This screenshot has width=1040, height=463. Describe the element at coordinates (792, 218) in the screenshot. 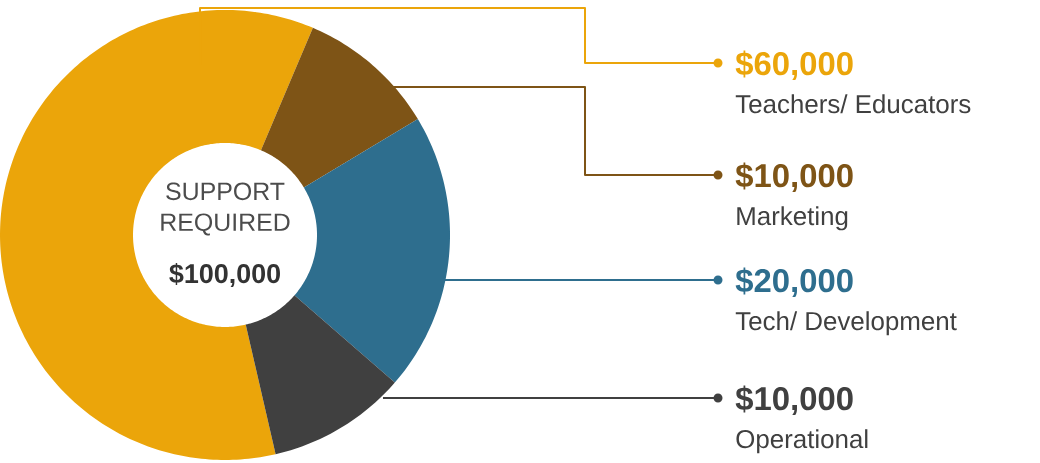

I see `legend-label: Marketing` at that location.